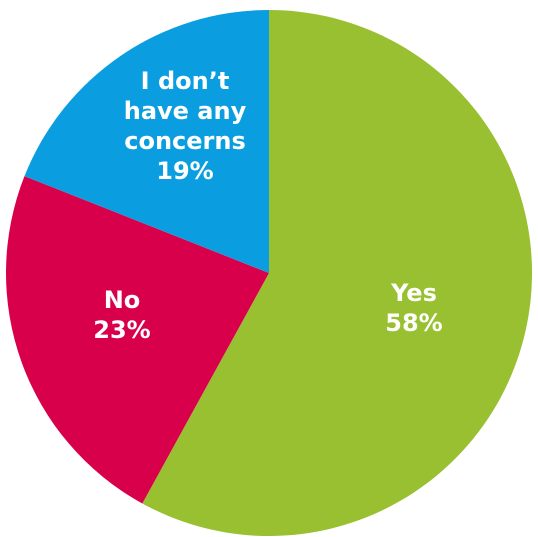  What do you see at coordinates (185, 111) in the screenshot?
I see `label-no-concerns-line: have any` at bounding box center [185, 111].